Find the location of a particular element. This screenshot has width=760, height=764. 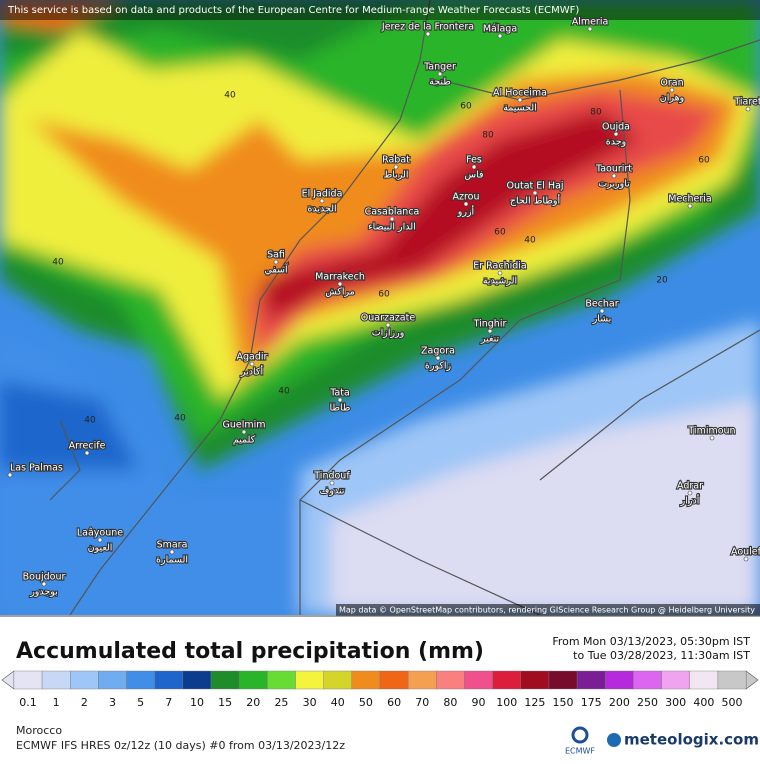

city-name: Casablanca is located at coordinates (392, 212).